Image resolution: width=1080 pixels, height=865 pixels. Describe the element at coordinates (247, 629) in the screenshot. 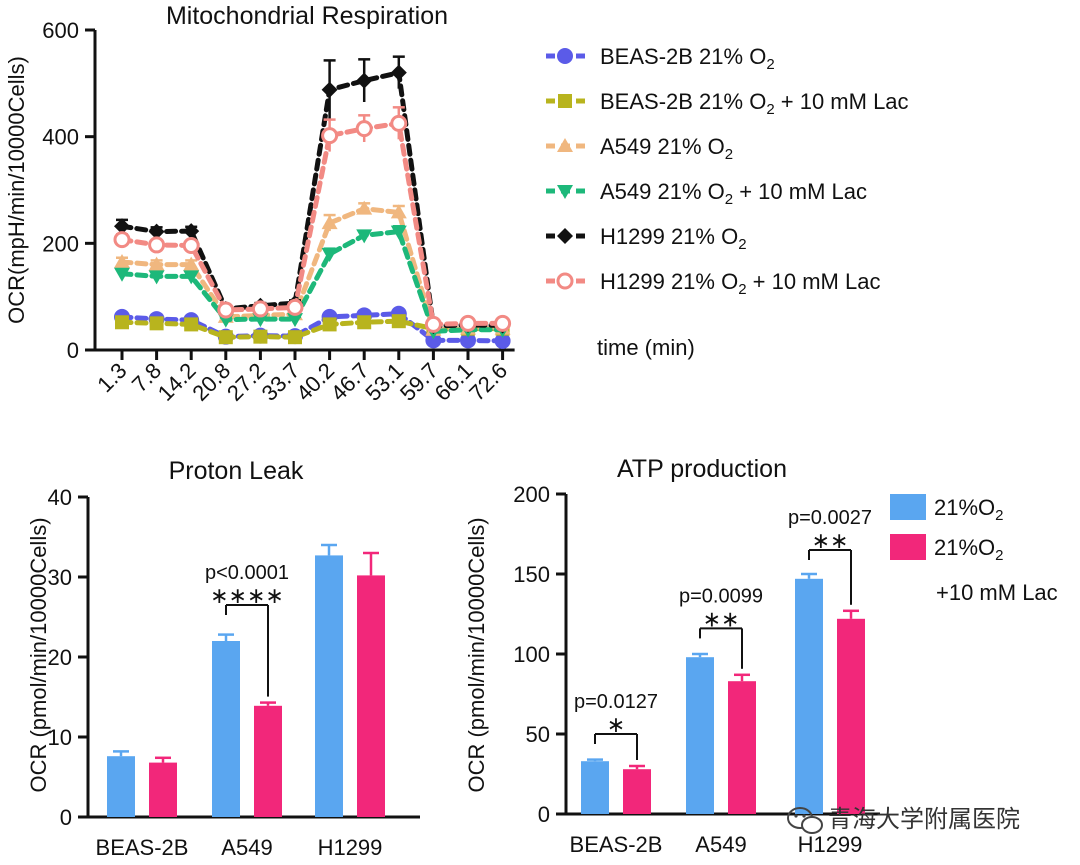

I see `comparisons-group: ∗∗∗∗p<0.0001` at that location.